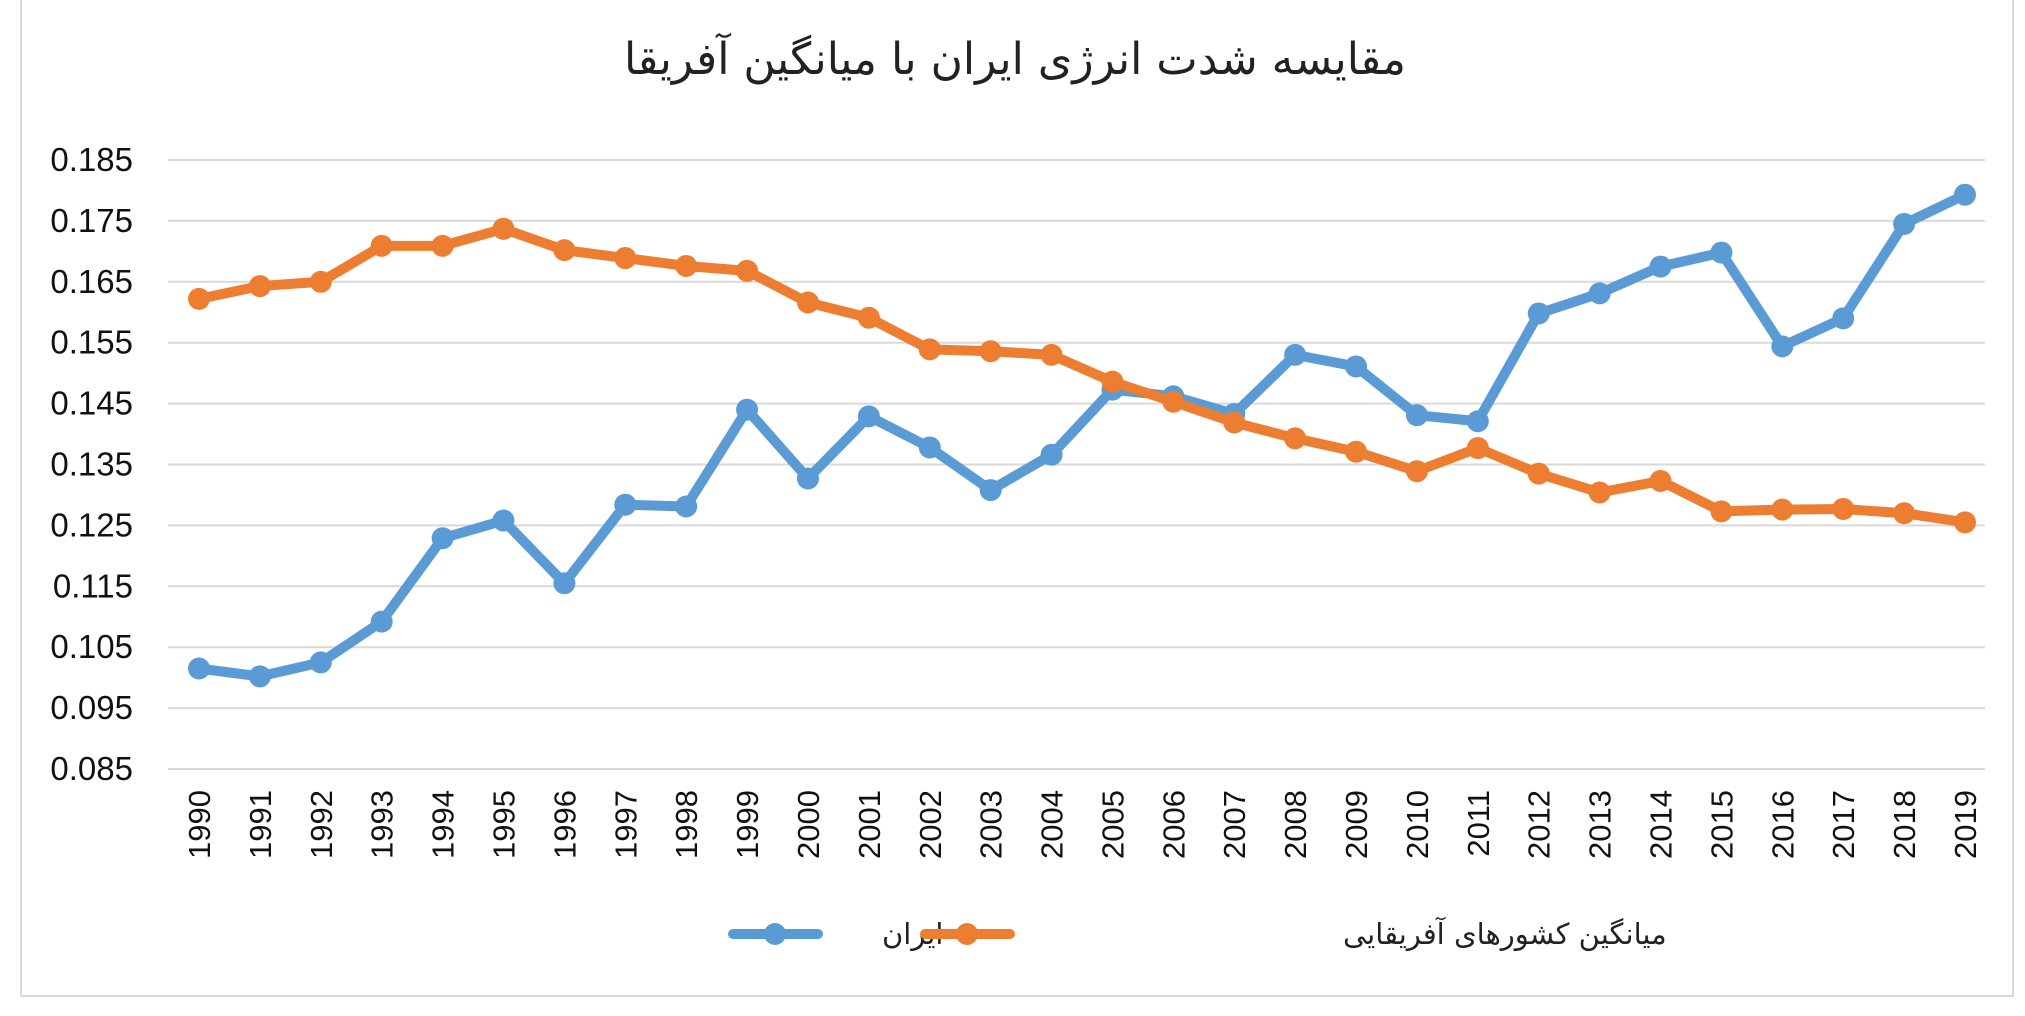  What do you see at coordinates (91, 159) in the screenshot?
I see `y-tick-label: 0.185` at bounding box center [91, 159].